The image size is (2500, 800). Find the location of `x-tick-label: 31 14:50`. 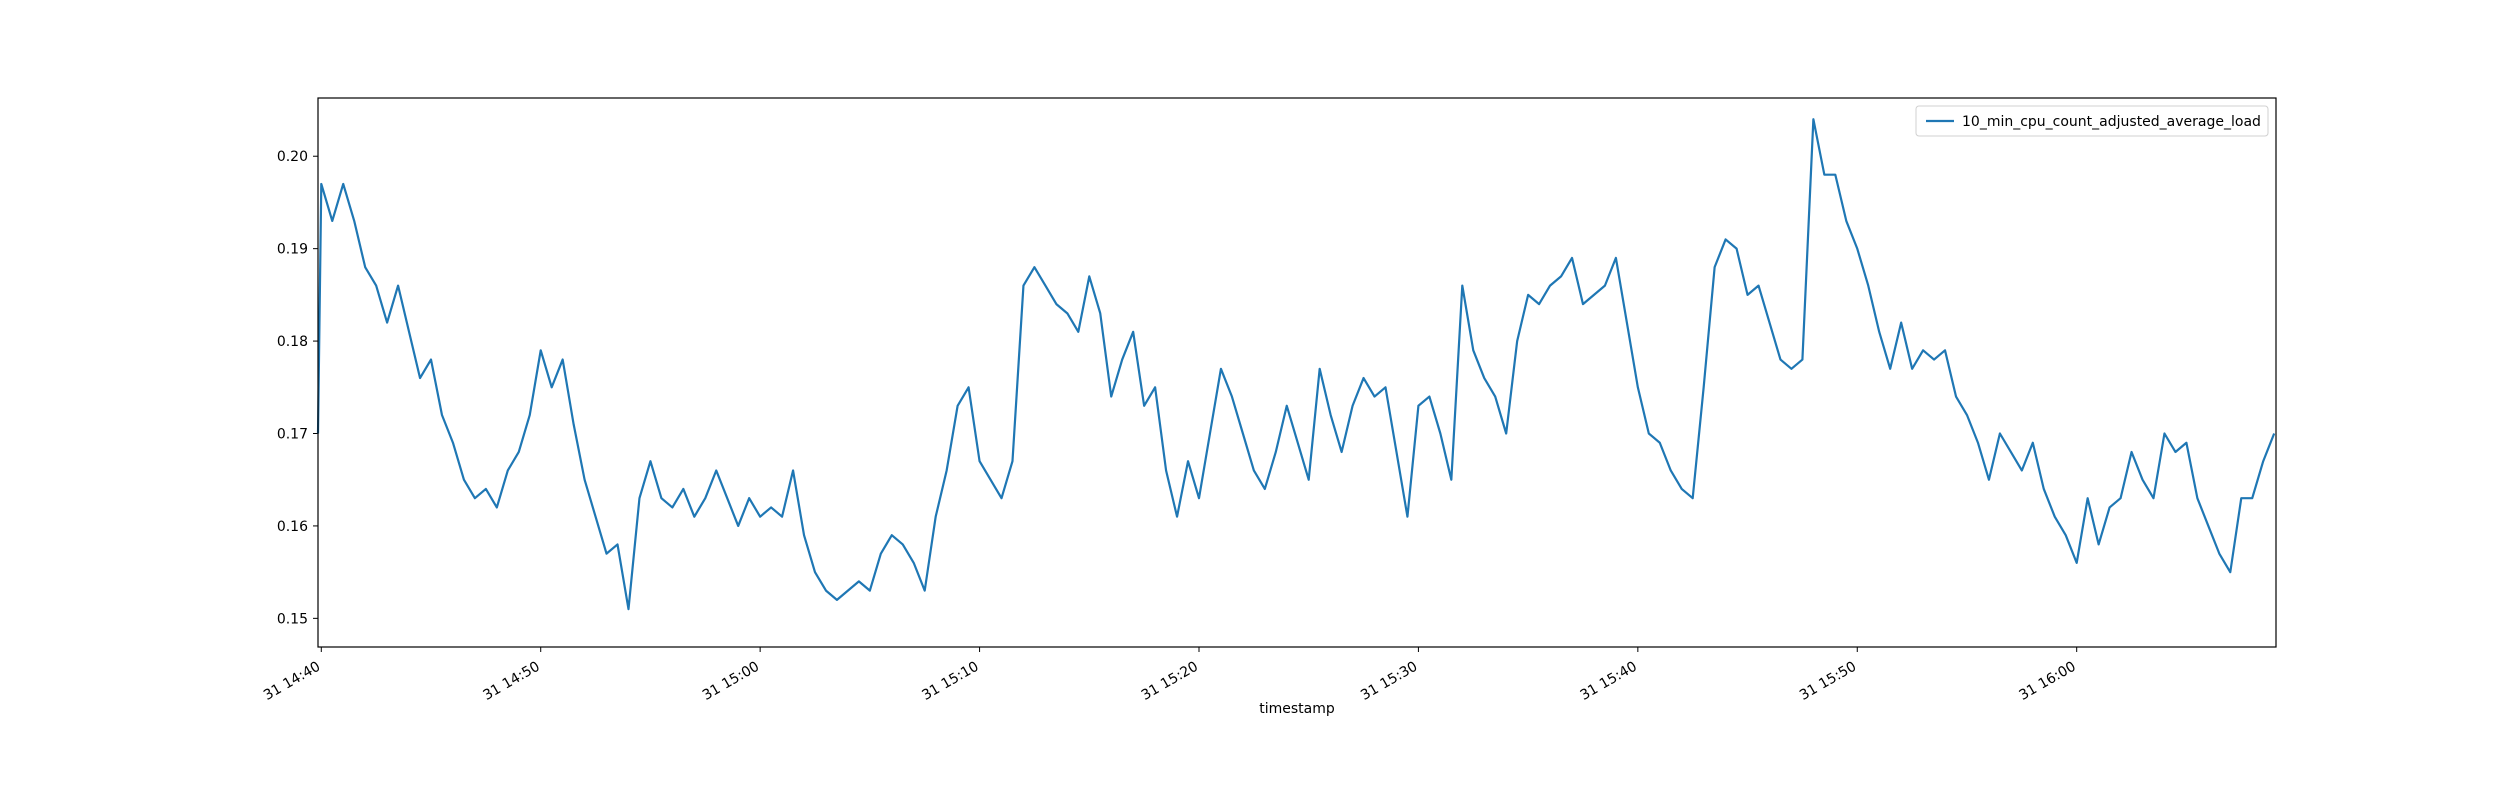

x-tick-label: 31 14:50 is located at coordinates (511, 681).